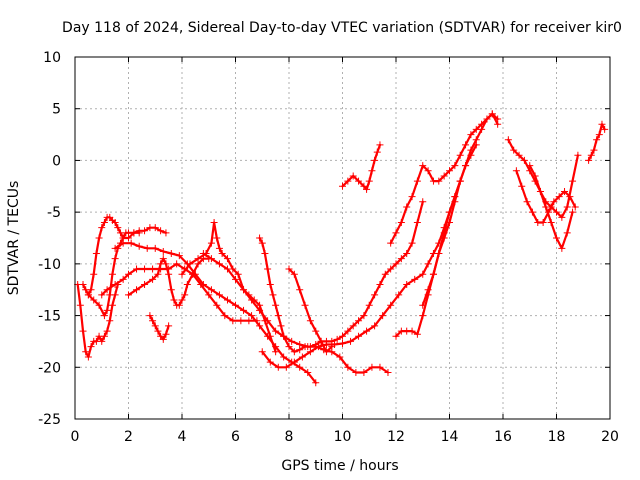 This screenshot has width=640, height=480. I want to click on x-tick-label: 8, so click(289, 437).